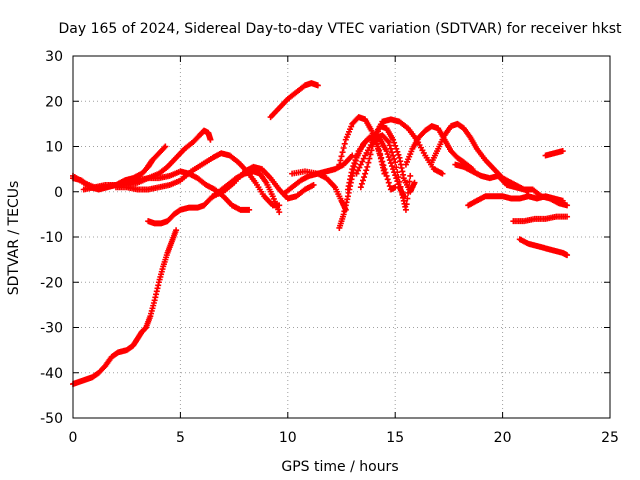 The image size is (640, 480). Describe the element at coordinates (503, 438) in the screenshot. I see `x-tick-label: 20` at that location.